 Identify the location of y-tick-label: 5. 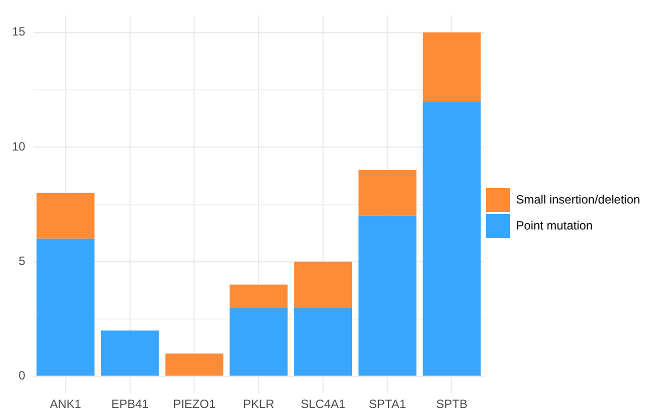
(22, 261).